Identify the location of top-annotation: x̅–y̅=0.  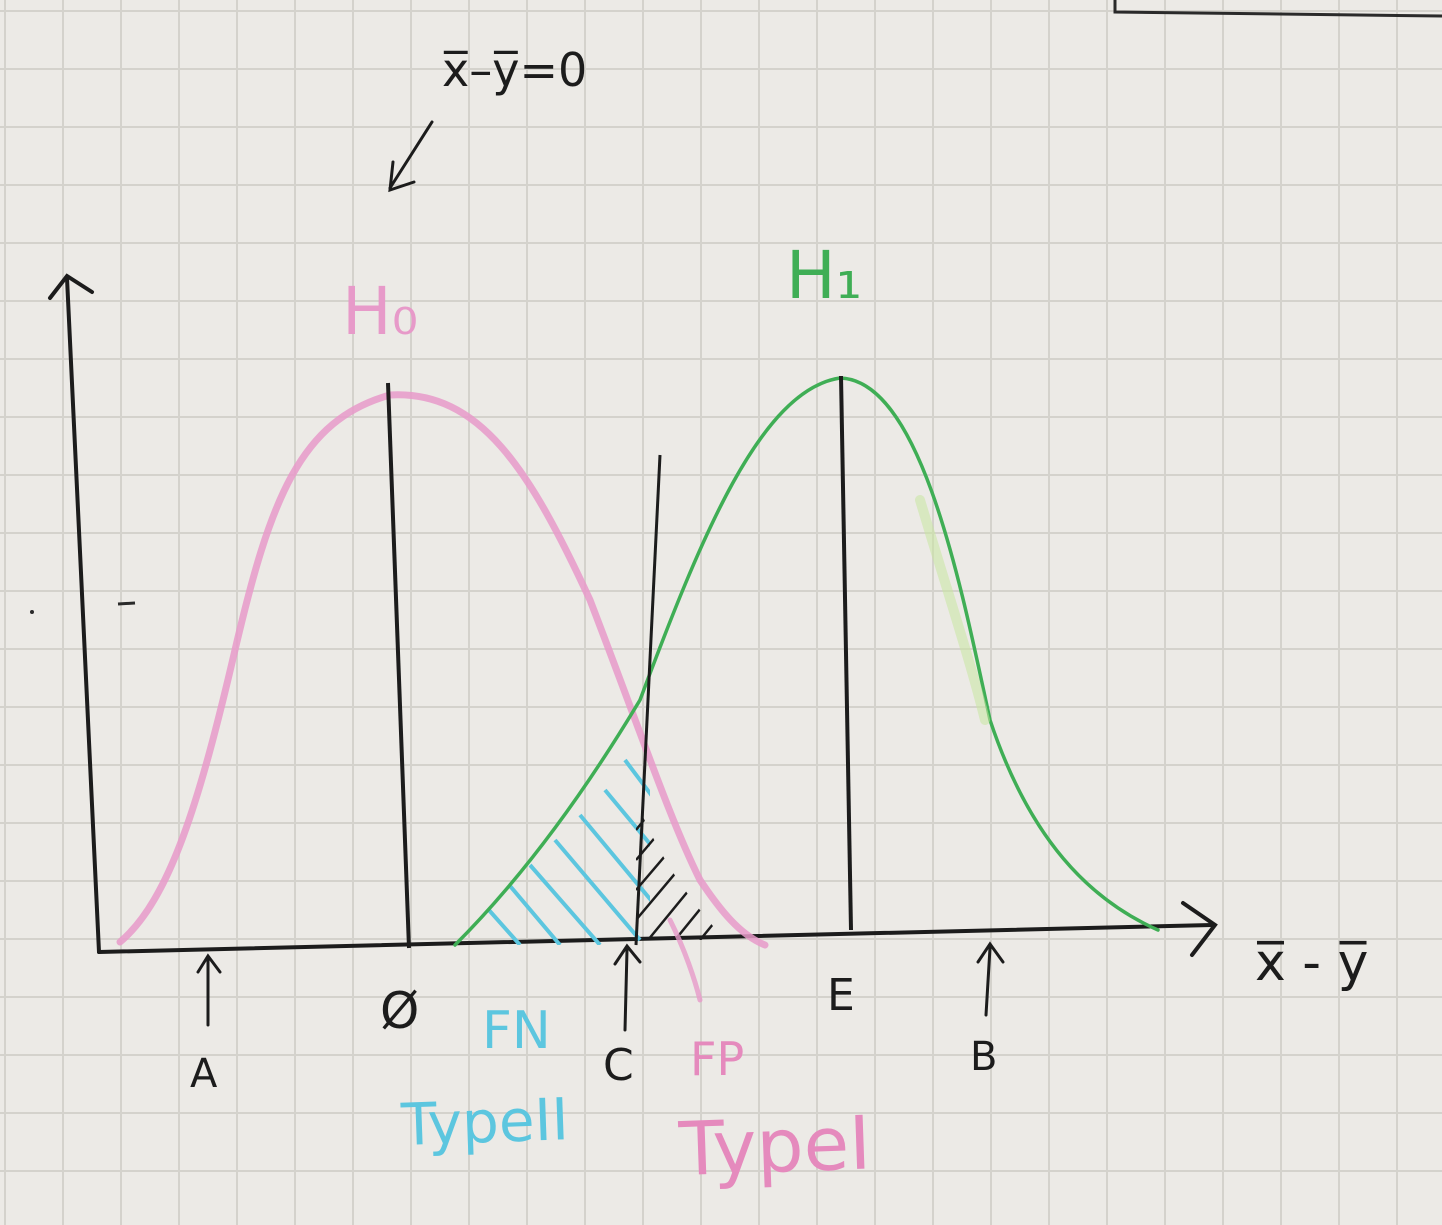
(514, 70).